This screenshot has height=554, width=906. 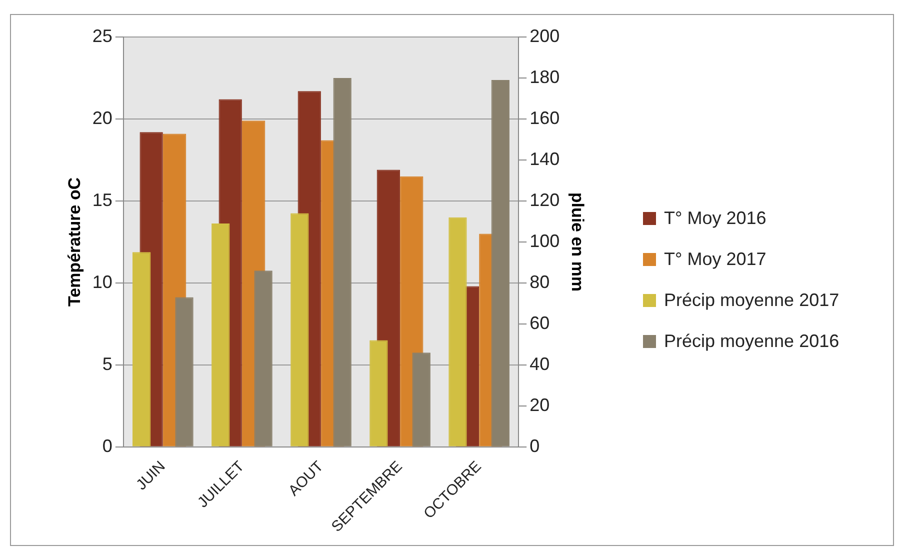 I want to click on legend-label: Précip moyenne 2016, so click(x=752, y=341).